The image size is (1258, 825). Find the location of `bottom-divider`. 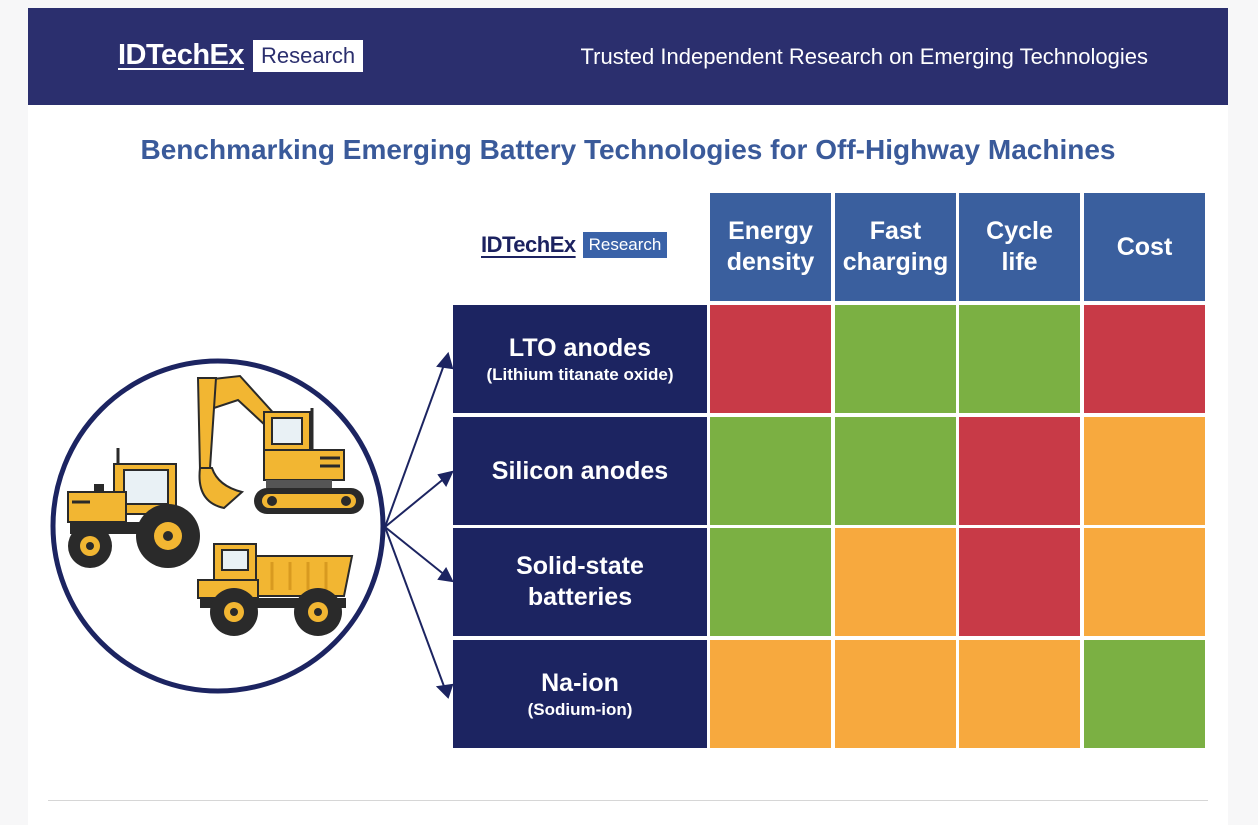

bottom-divider is located at coordinates (628, 800).